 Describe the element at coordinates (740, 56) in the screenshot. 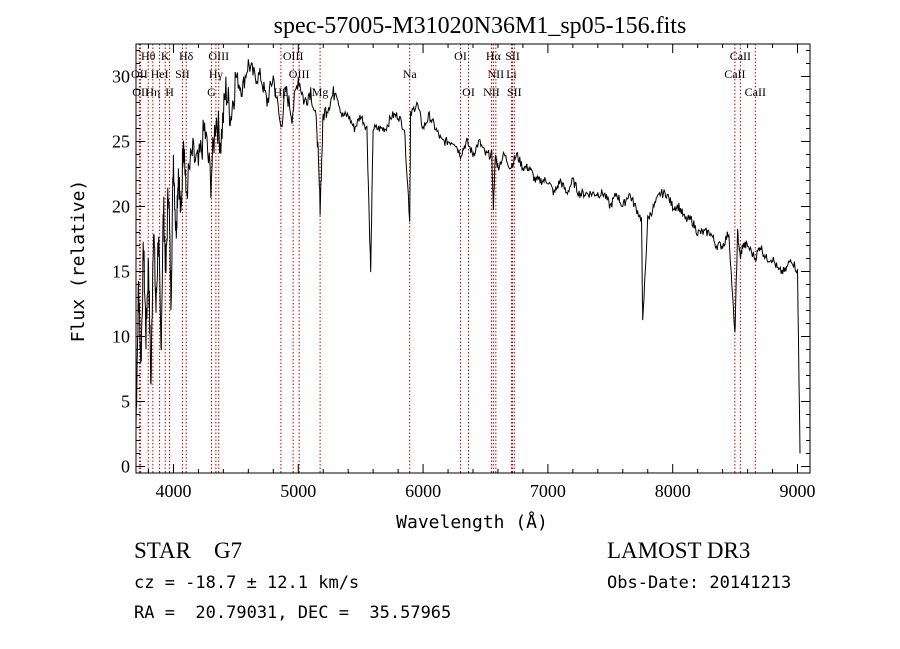

I see `line-label-9: CaII` at that location.